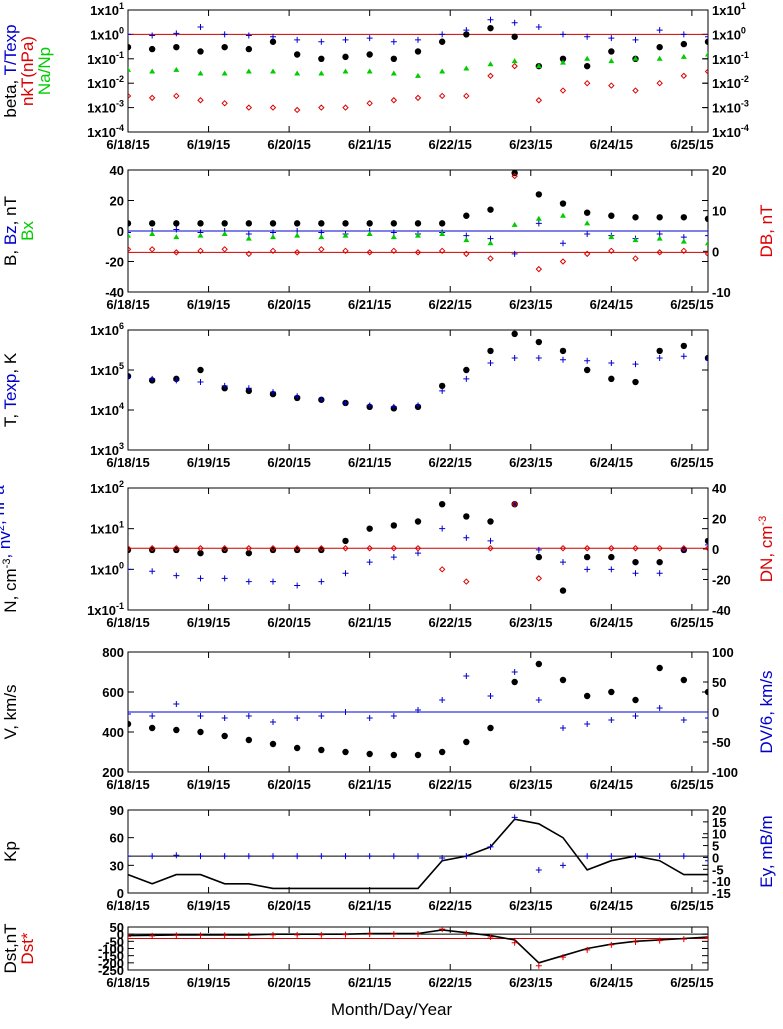  I want to click on y-tick-label: 200, so click(113, 772).